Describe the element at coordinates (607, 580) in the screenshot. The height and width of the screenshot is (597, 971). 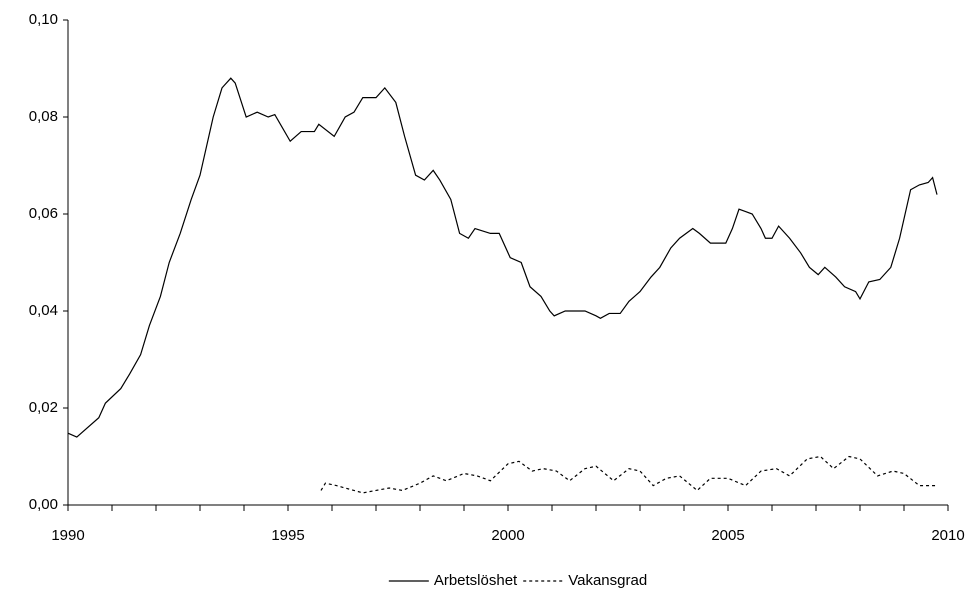
I see `legend-label: Vakansgrad` at that location.